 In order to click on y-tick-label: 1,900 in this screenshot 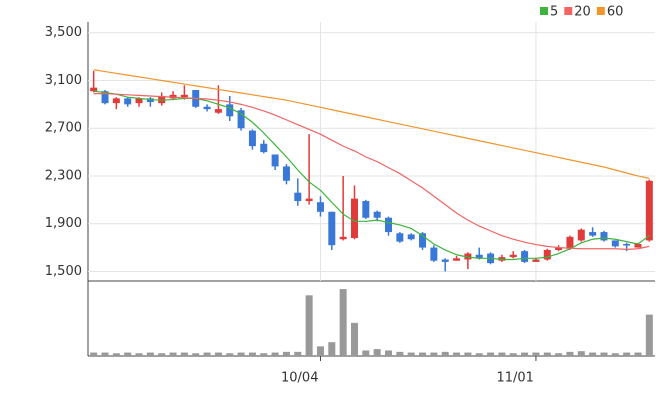, I will do `click(63, 223)`.